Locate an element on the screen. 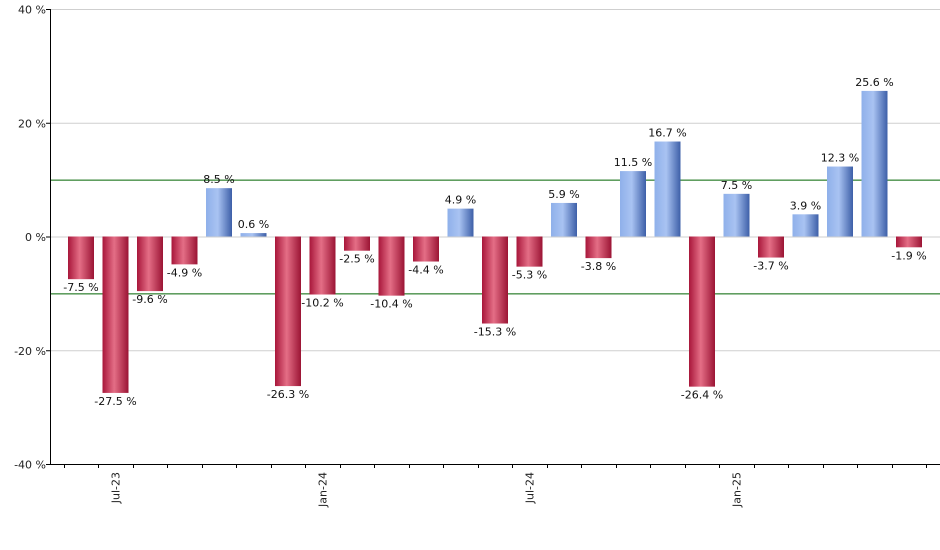 The height and width of the screenshot is (550, 940). data-label: -9.6 % is located at coordinates (149, 299).